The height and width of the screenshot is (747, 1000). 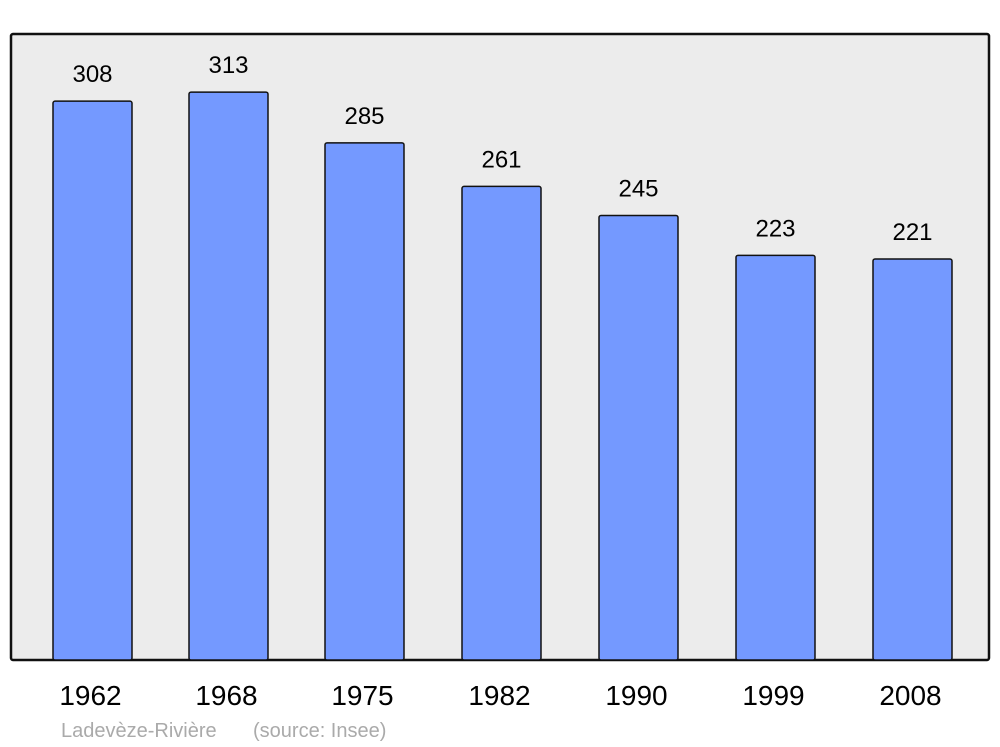 I want to click on data-label-1962: 308, so click(x=92, y=74).